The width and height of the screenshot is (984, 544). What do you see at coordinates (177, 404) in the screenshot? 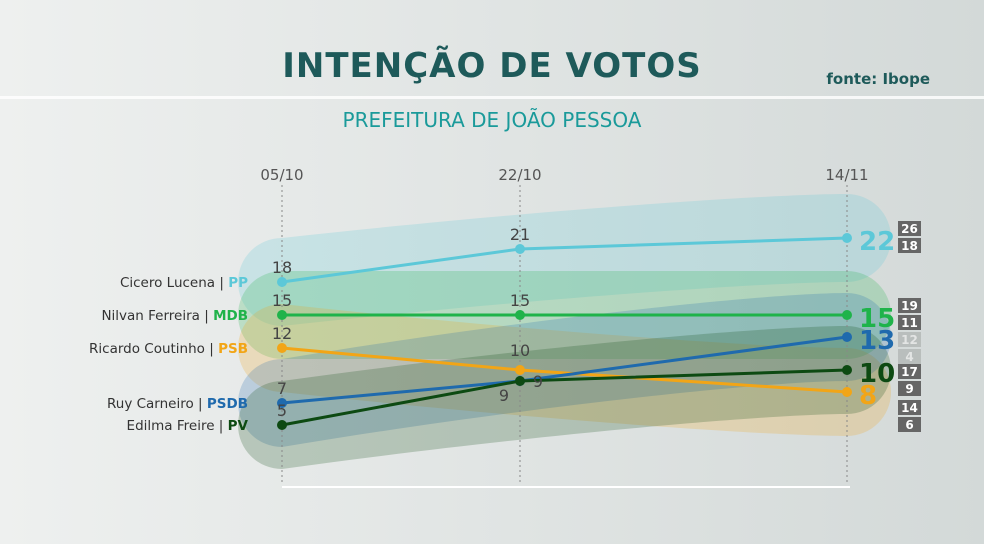
I see `candidate-label: Ruy Carneiro | PSDB` at bounding box center [177, 404].